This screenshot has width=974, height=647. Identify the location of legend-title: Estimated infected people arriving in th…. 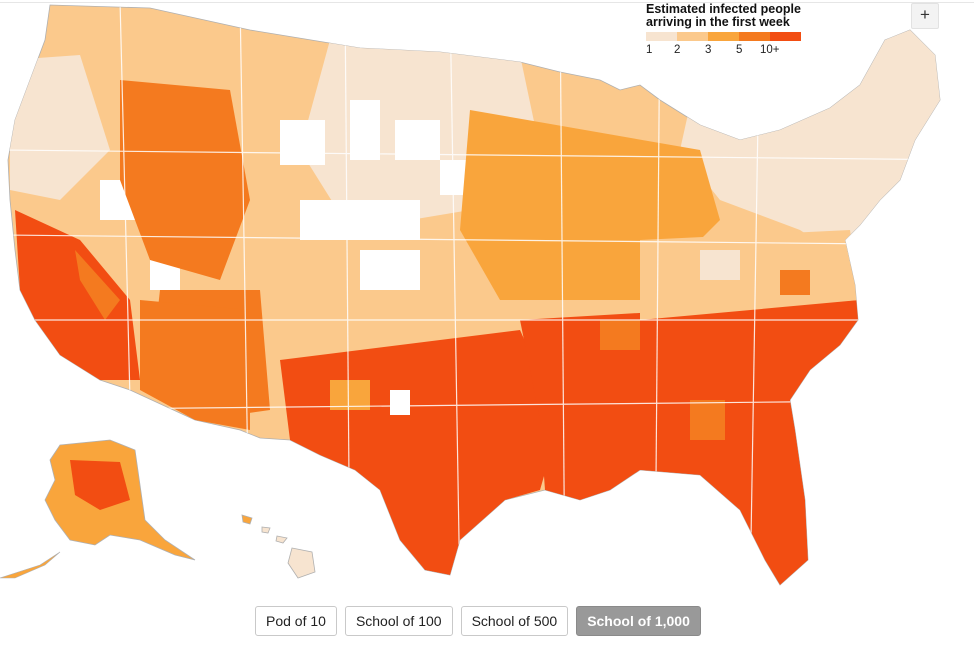
(723, 15).